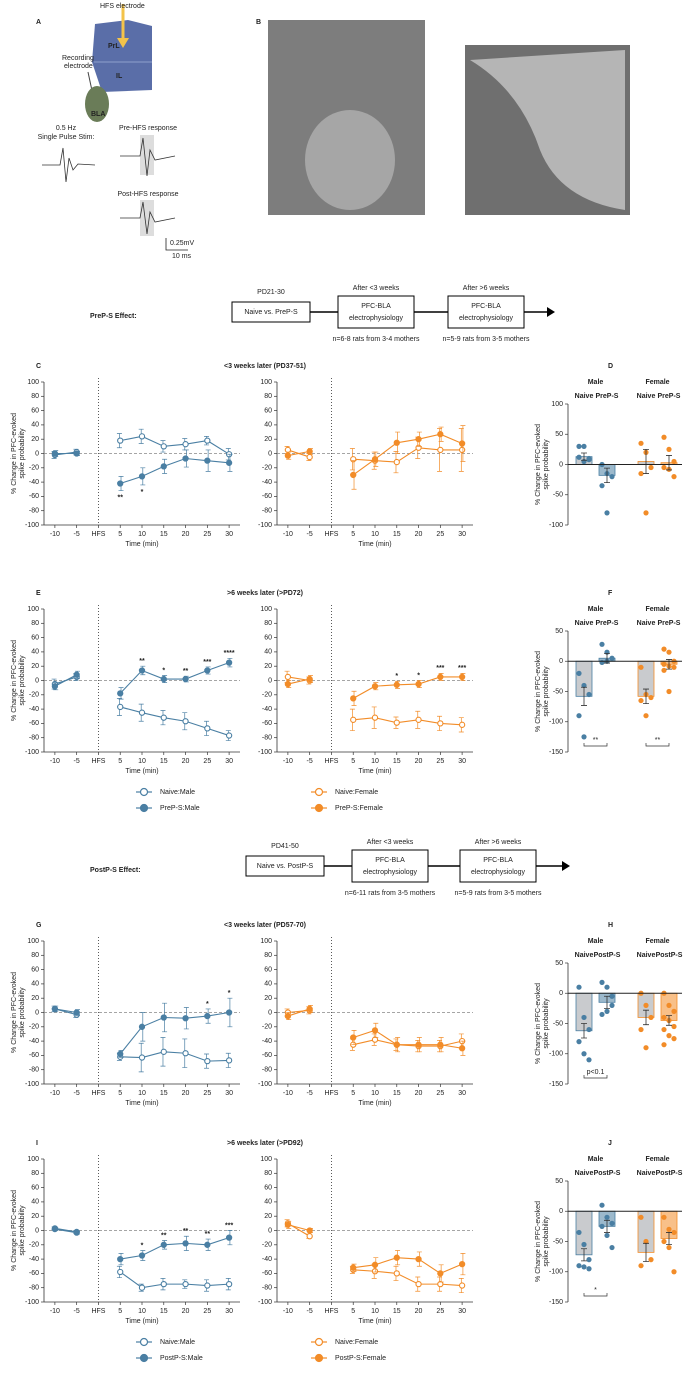  I want to click on y-axis-label: % Change in PFC-evoked, so click(14, 1230).